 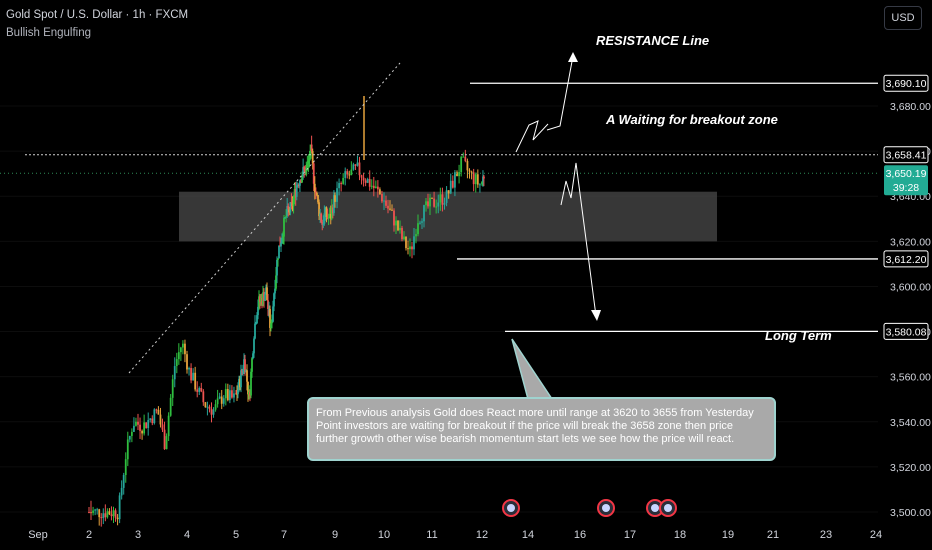 I want to click on time-tick-label: 7, so click(x=284, y=535).